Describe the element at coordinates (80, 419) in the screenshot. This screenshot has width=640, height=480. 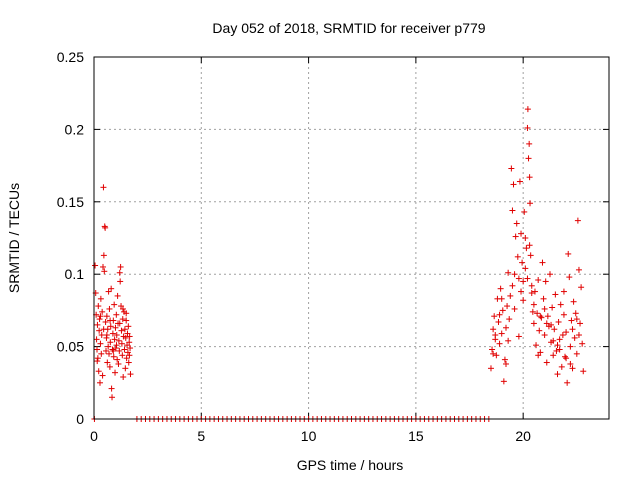
I see `y-tick-label: 0` at that location.